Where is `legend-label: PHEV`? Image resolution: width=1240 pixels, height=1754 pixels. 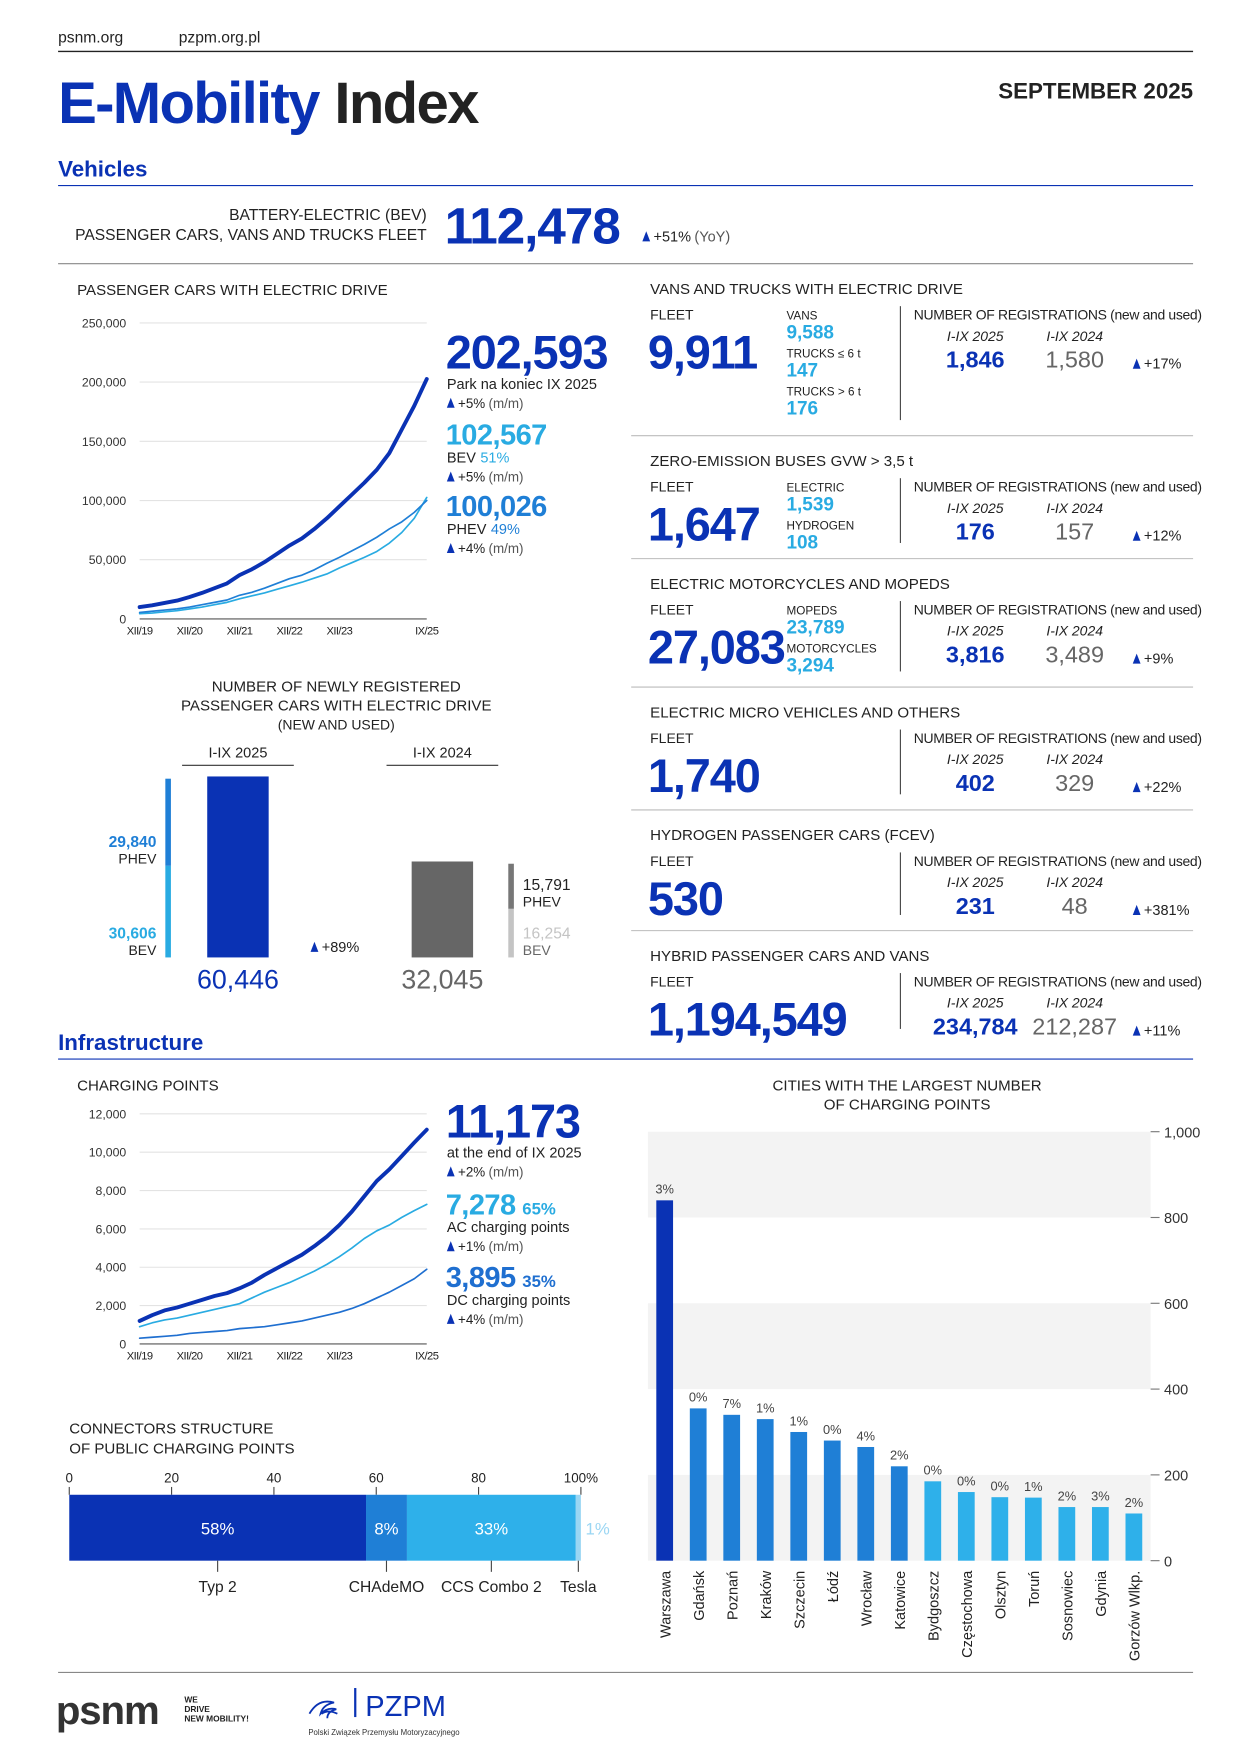 legend-label: PHEV is located at coordinates (467, 530).